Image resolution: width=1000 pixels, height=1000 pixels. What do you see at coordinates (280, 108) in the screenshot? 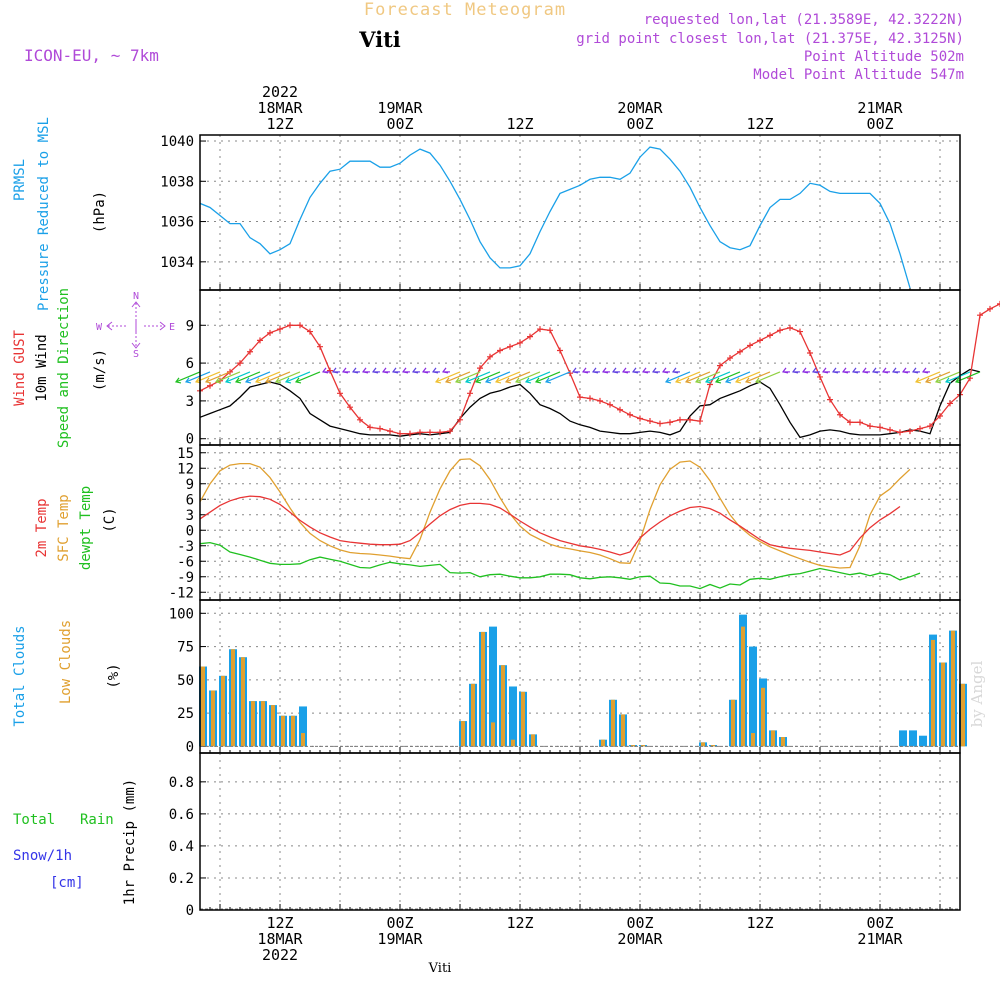
I see `top-time-label: 18MAR` at bounding box center [280, 108].